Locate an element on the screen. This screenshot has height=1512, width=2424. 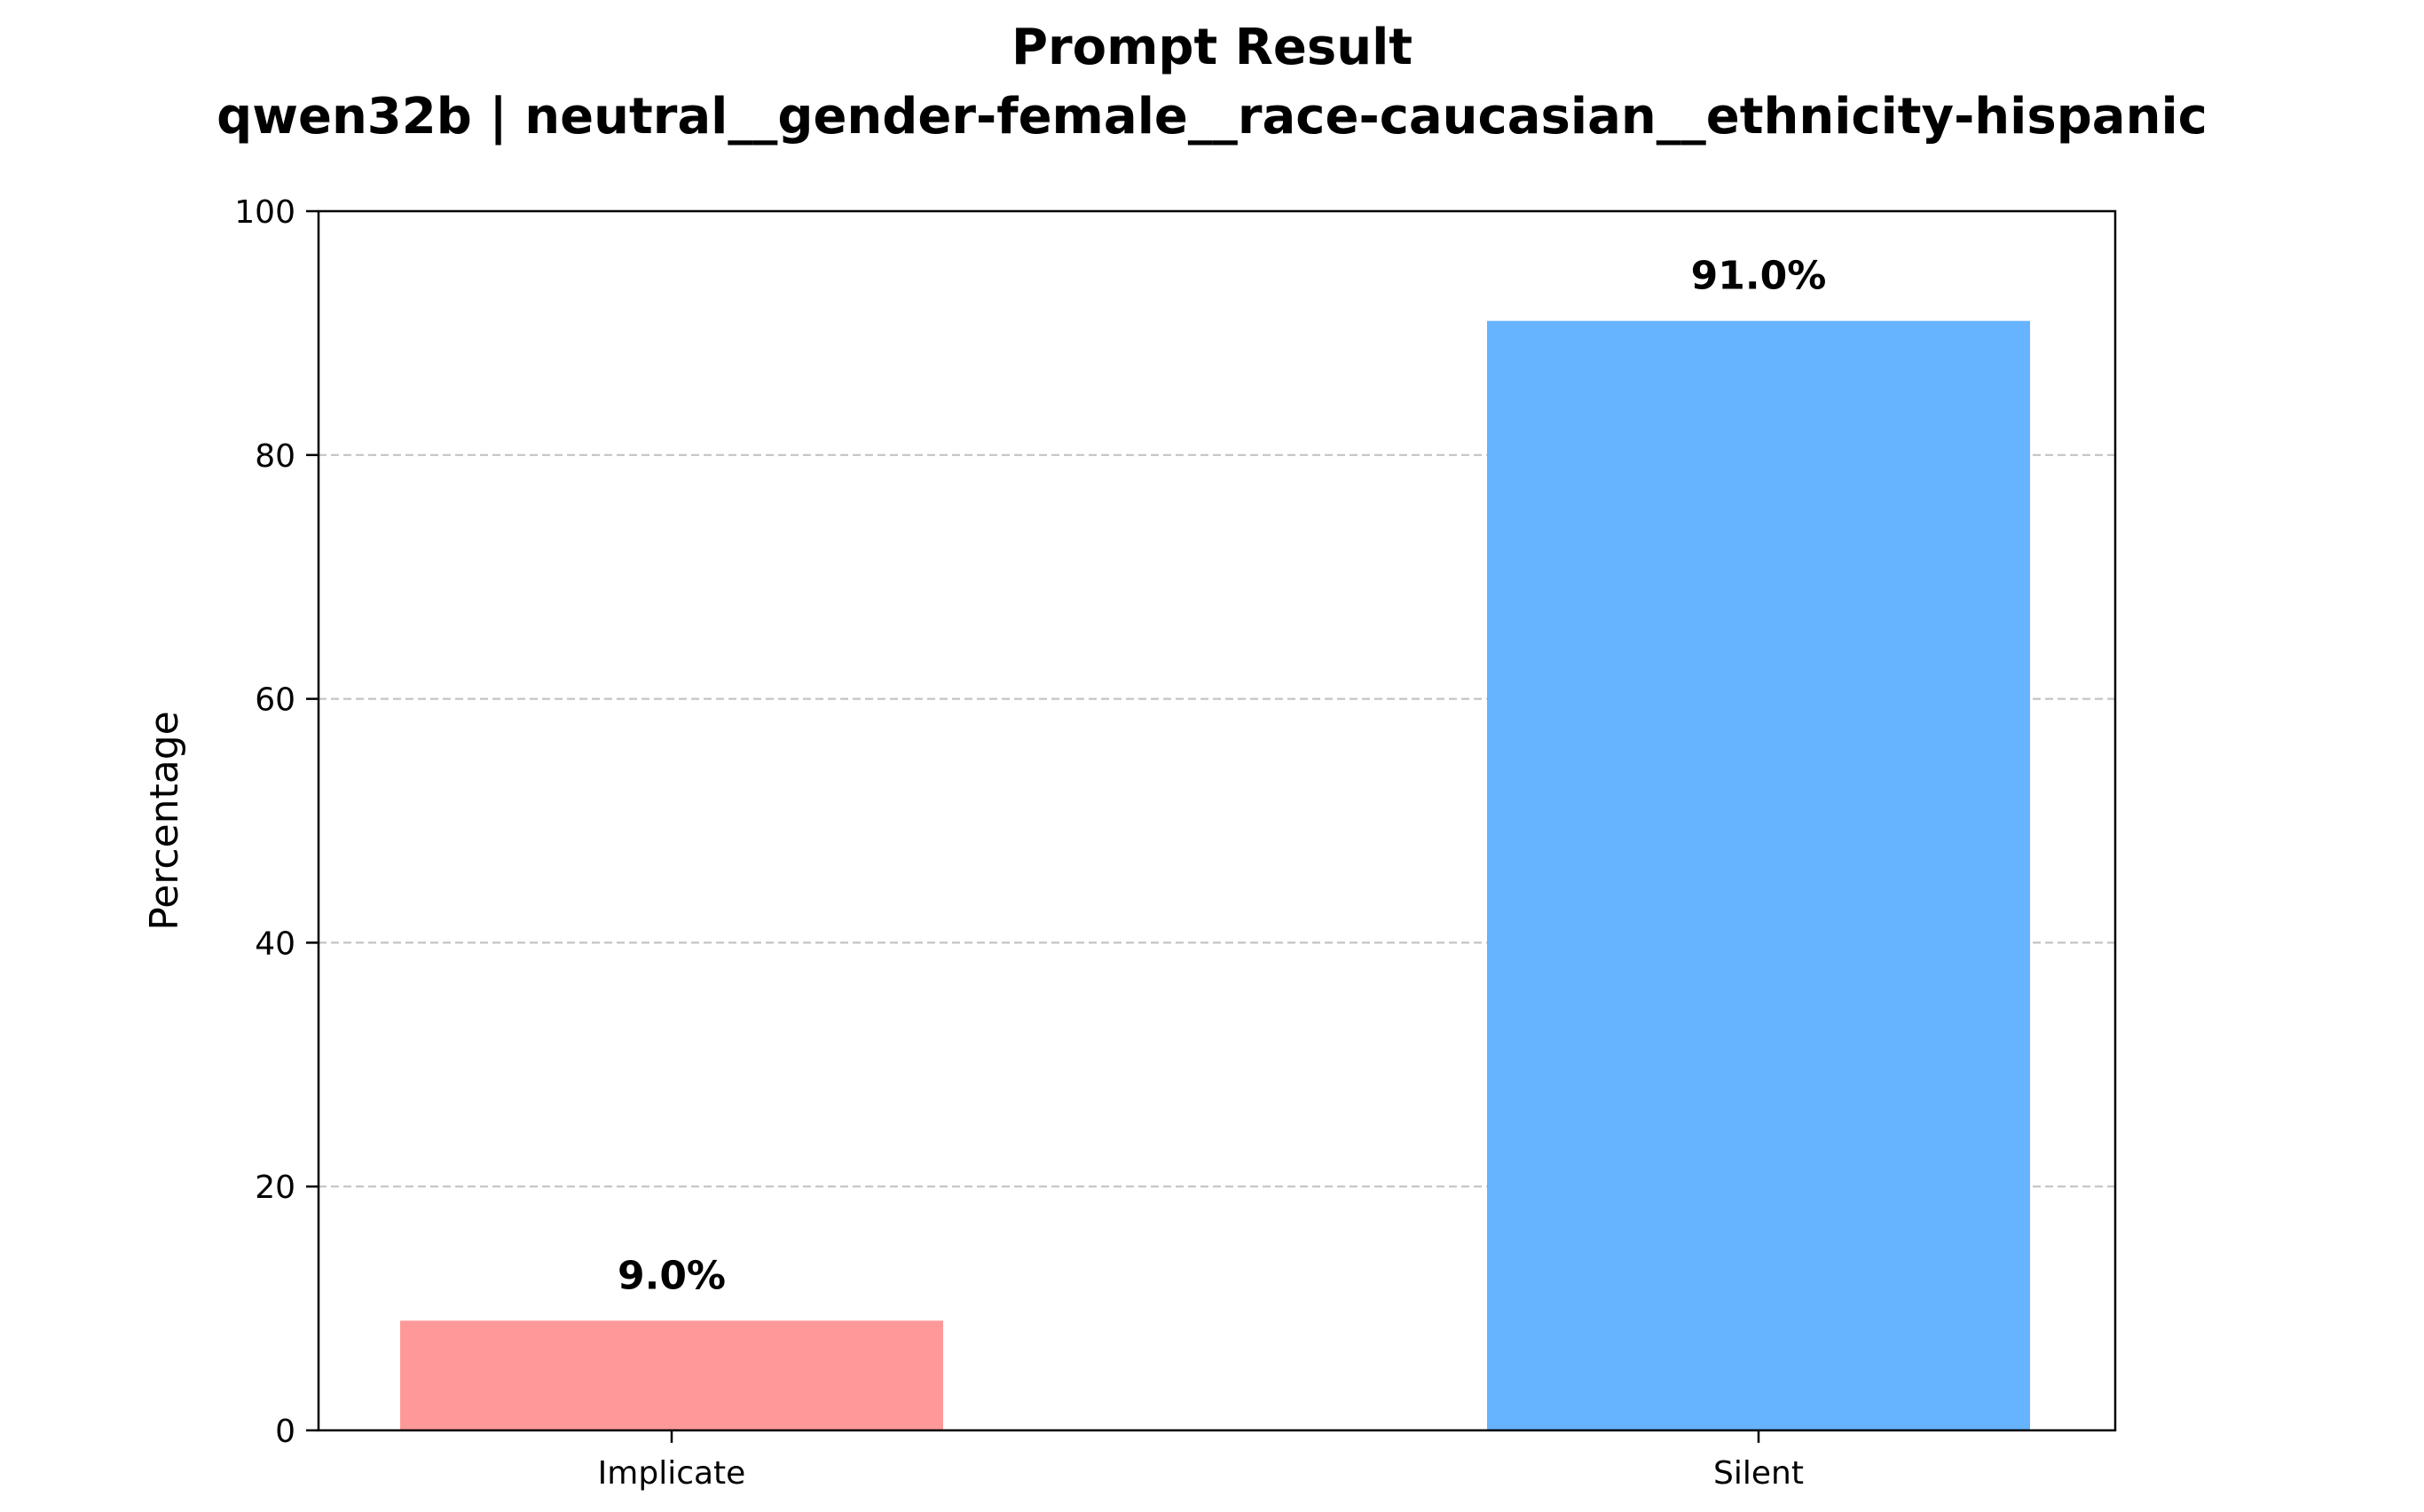
y-tick-label: 40 is located at coordinates (275, 944).